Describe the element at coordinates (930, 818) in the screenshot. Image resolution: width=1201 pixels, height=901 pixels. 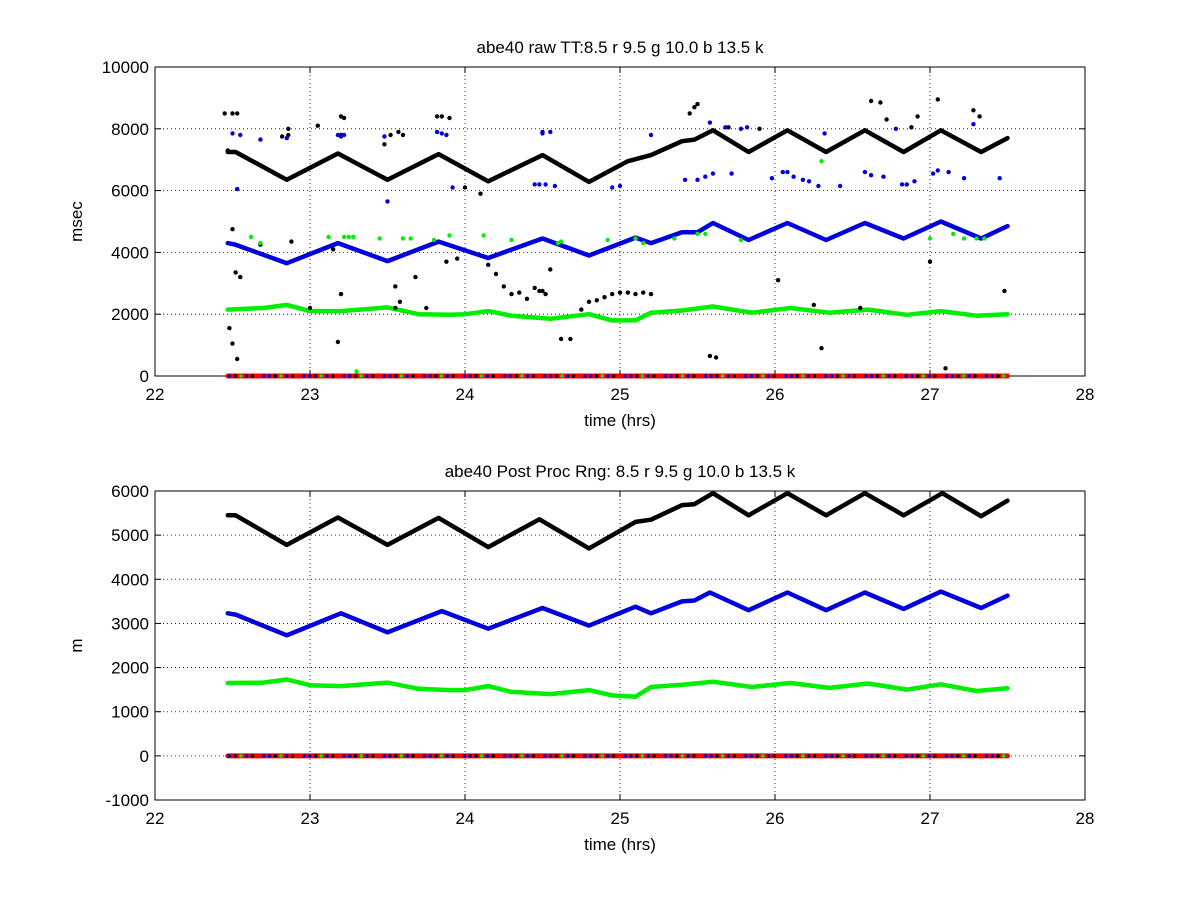
I see `x-tick-label: 27` at that location.